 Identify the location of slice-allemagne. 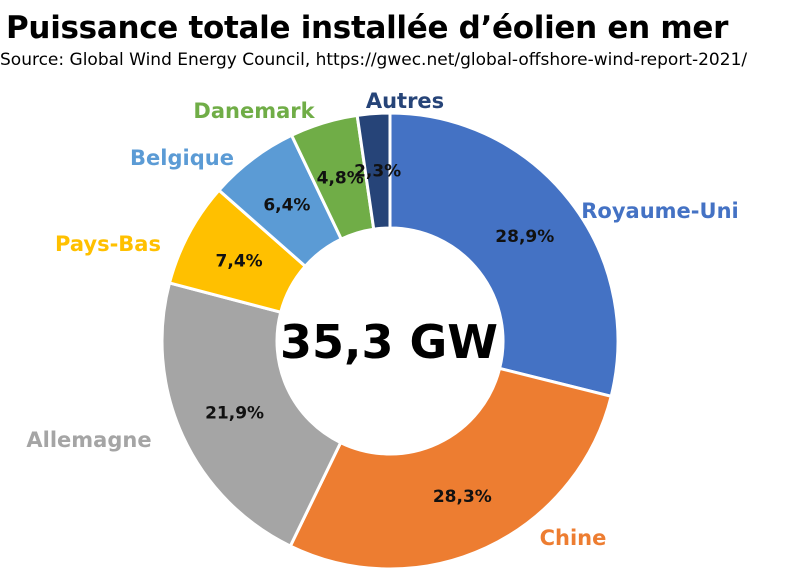
(251, 415).